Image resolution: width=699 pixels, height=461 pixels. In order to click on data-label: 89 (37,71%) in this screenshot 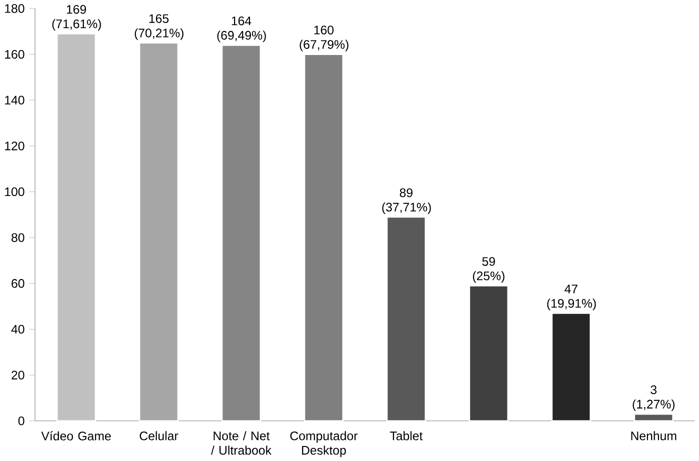, I will do `click(406, 201)`.